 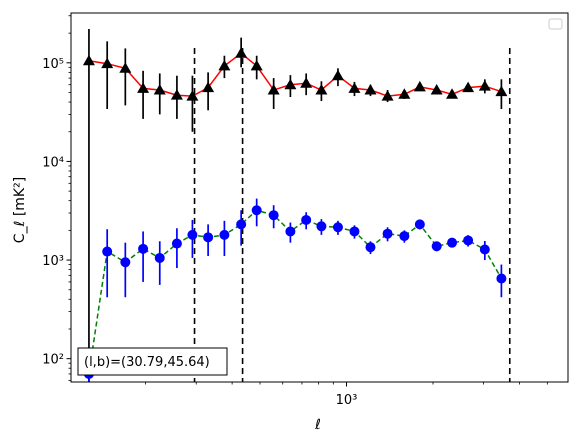 I want to click on x-tick-label-0: 10³, so click(x=347, y=400).